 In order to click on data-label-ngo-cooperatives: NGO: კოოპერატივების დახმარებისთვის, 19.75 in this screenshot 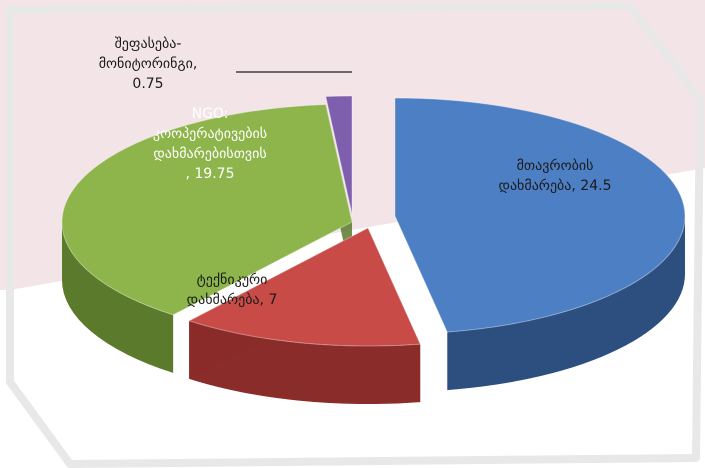, I will do `click(210, 144)`.